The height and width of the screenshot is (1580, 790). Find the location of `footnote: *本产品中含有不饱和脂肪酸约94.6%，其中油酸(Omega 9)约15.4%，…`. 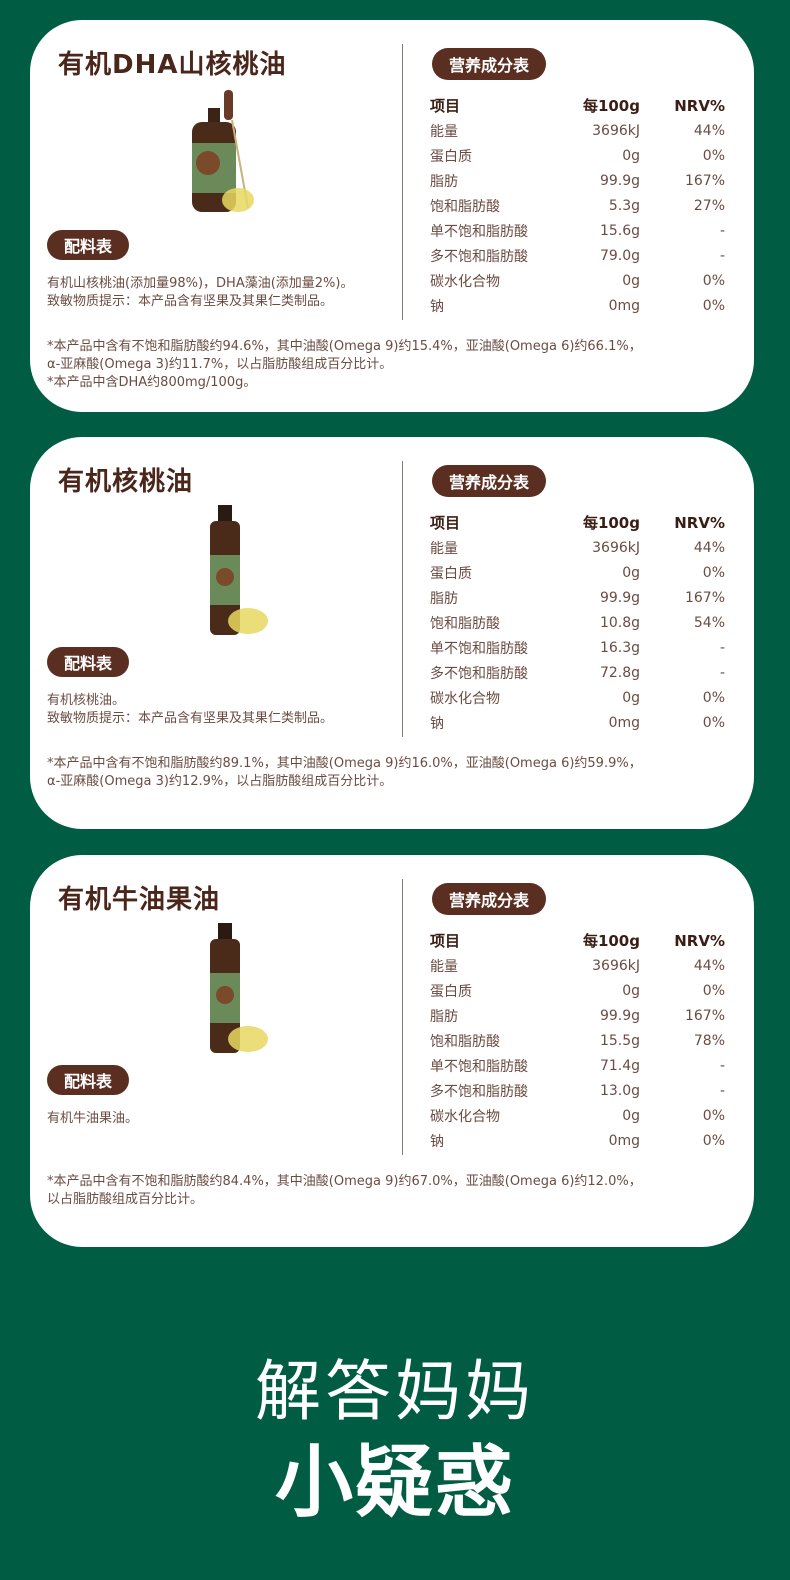

footnote: *本产品中含有不饱和脂肪酸约94.6%，其中油酸(Omega 9)约15.4%，… is located at coordinates (397, 365).